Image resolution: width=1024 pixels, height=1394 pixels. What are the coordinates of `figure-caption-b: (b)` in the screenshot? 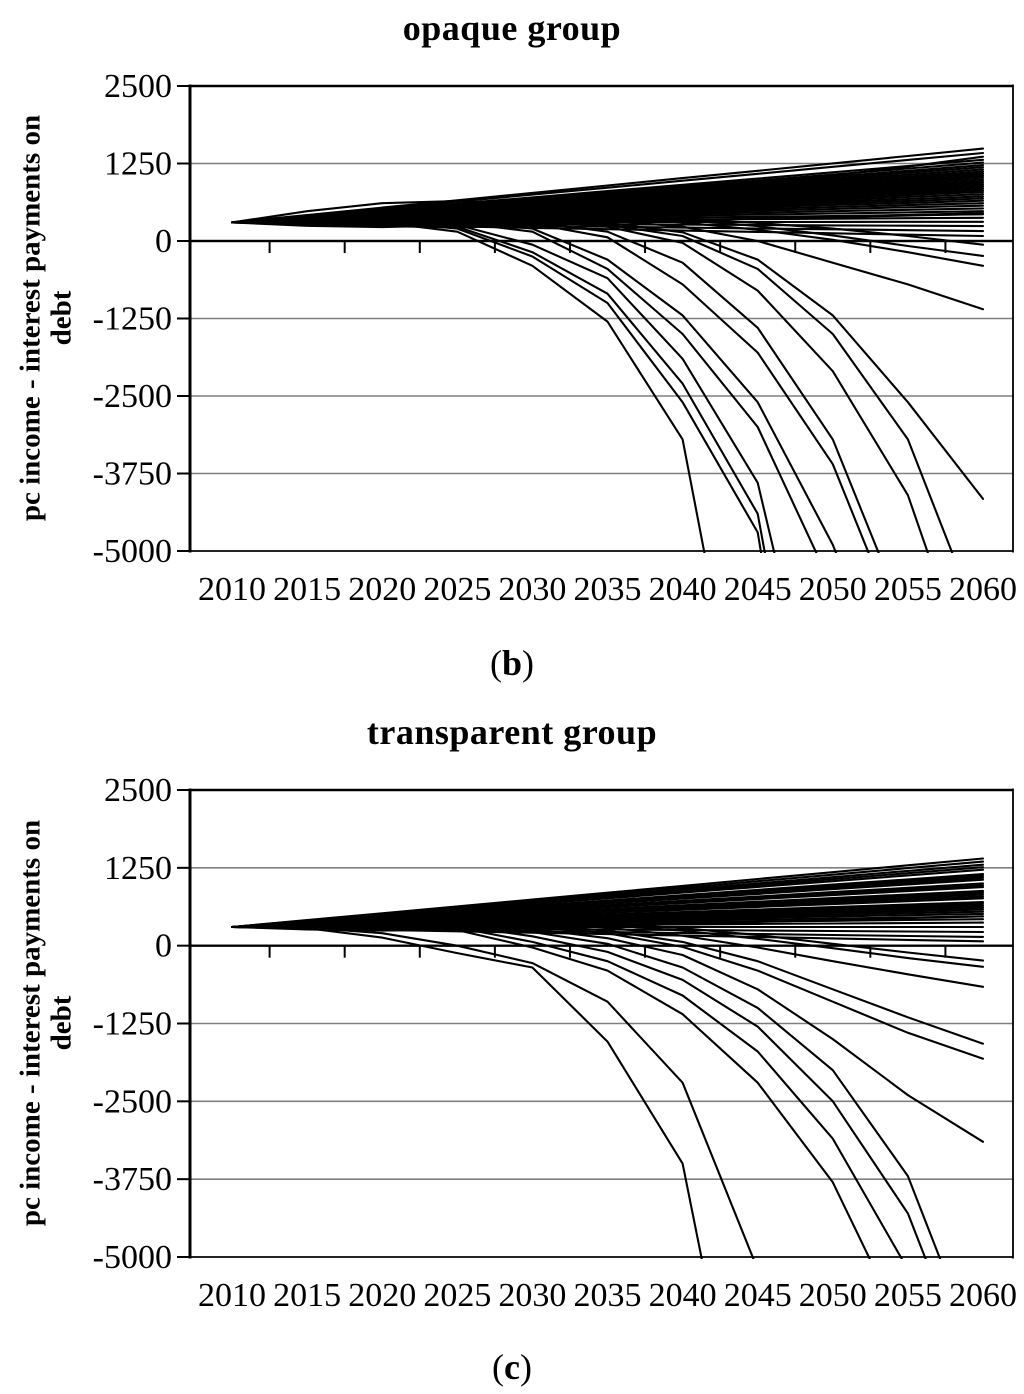 It's located at (512, 663).